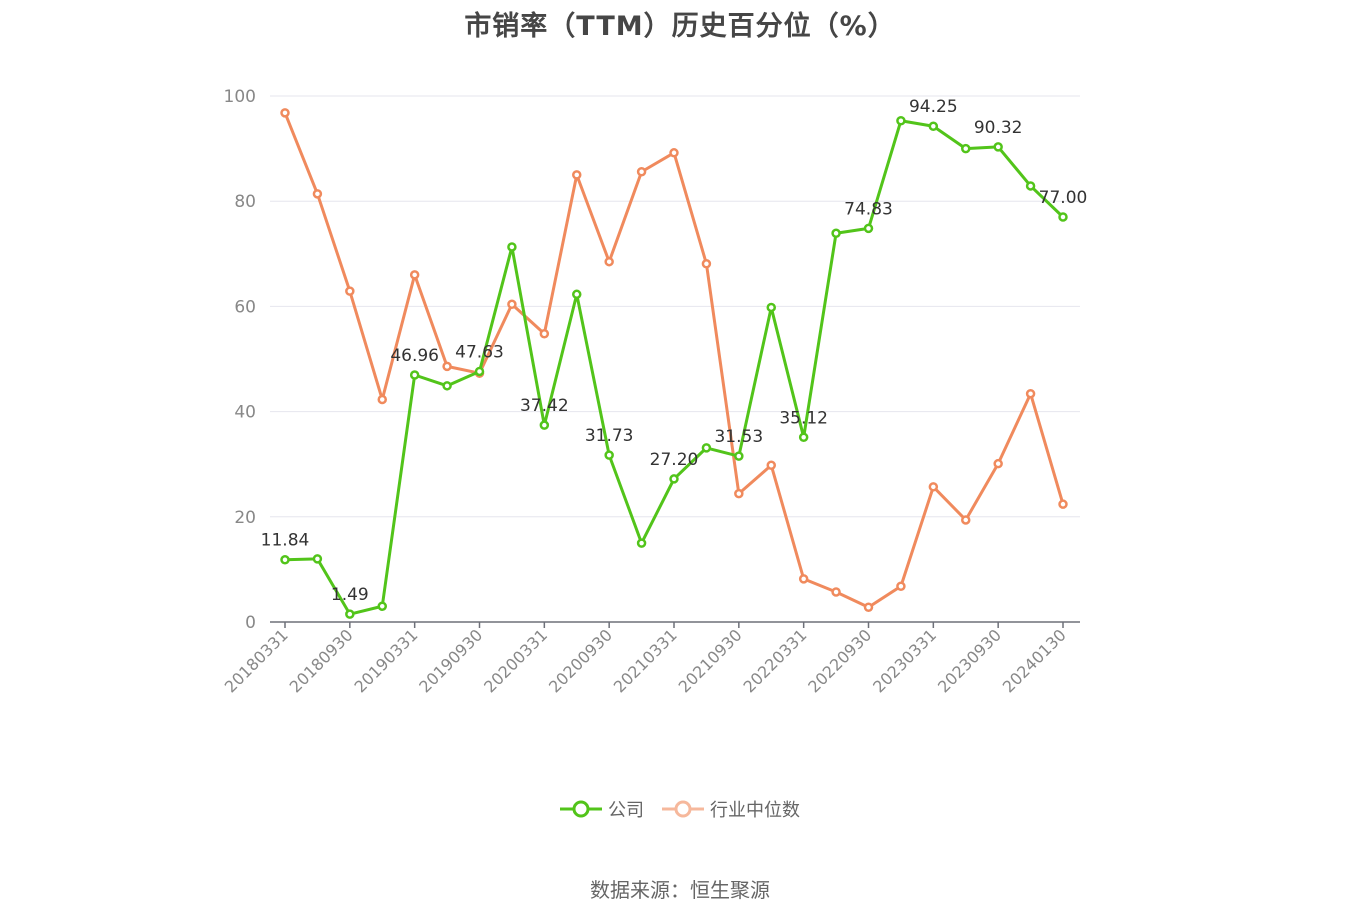 Image resolution: width=1360 pixels, height=920 pixels. What do you see at coordinates (245, 413) in the screenshot?
I see `y-tick-label: 40` at bounding box center [245, 413].